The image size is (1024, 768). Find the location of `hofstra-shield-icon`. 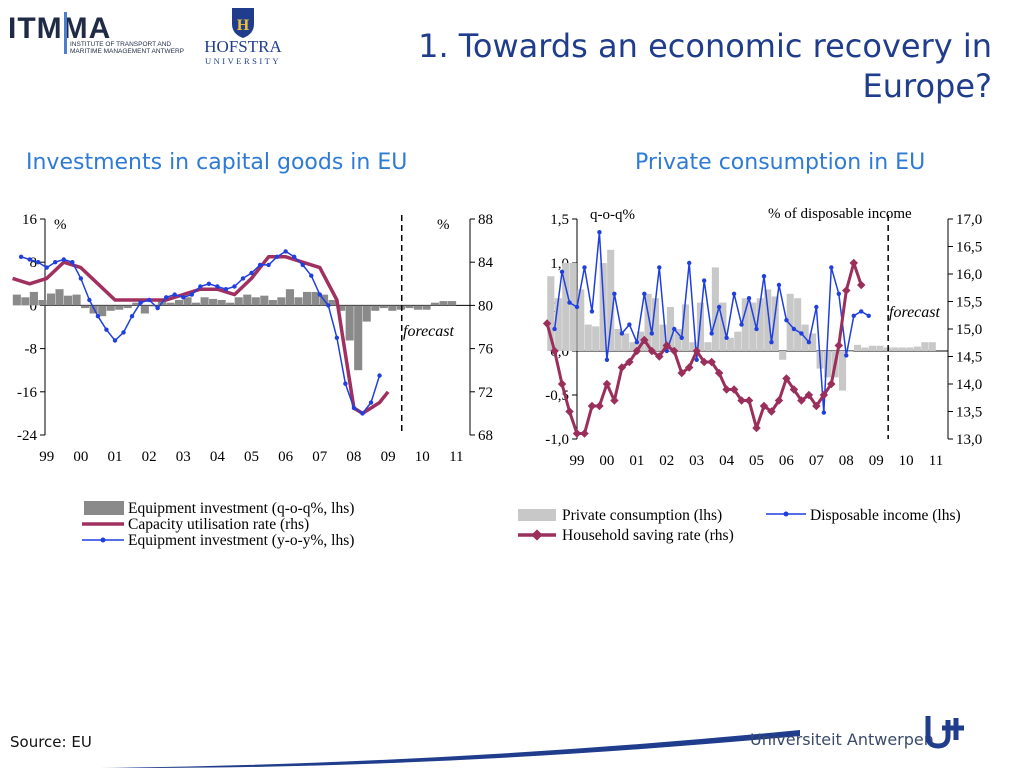

hofstra-shield-icon is located at coordinates (243, 23).